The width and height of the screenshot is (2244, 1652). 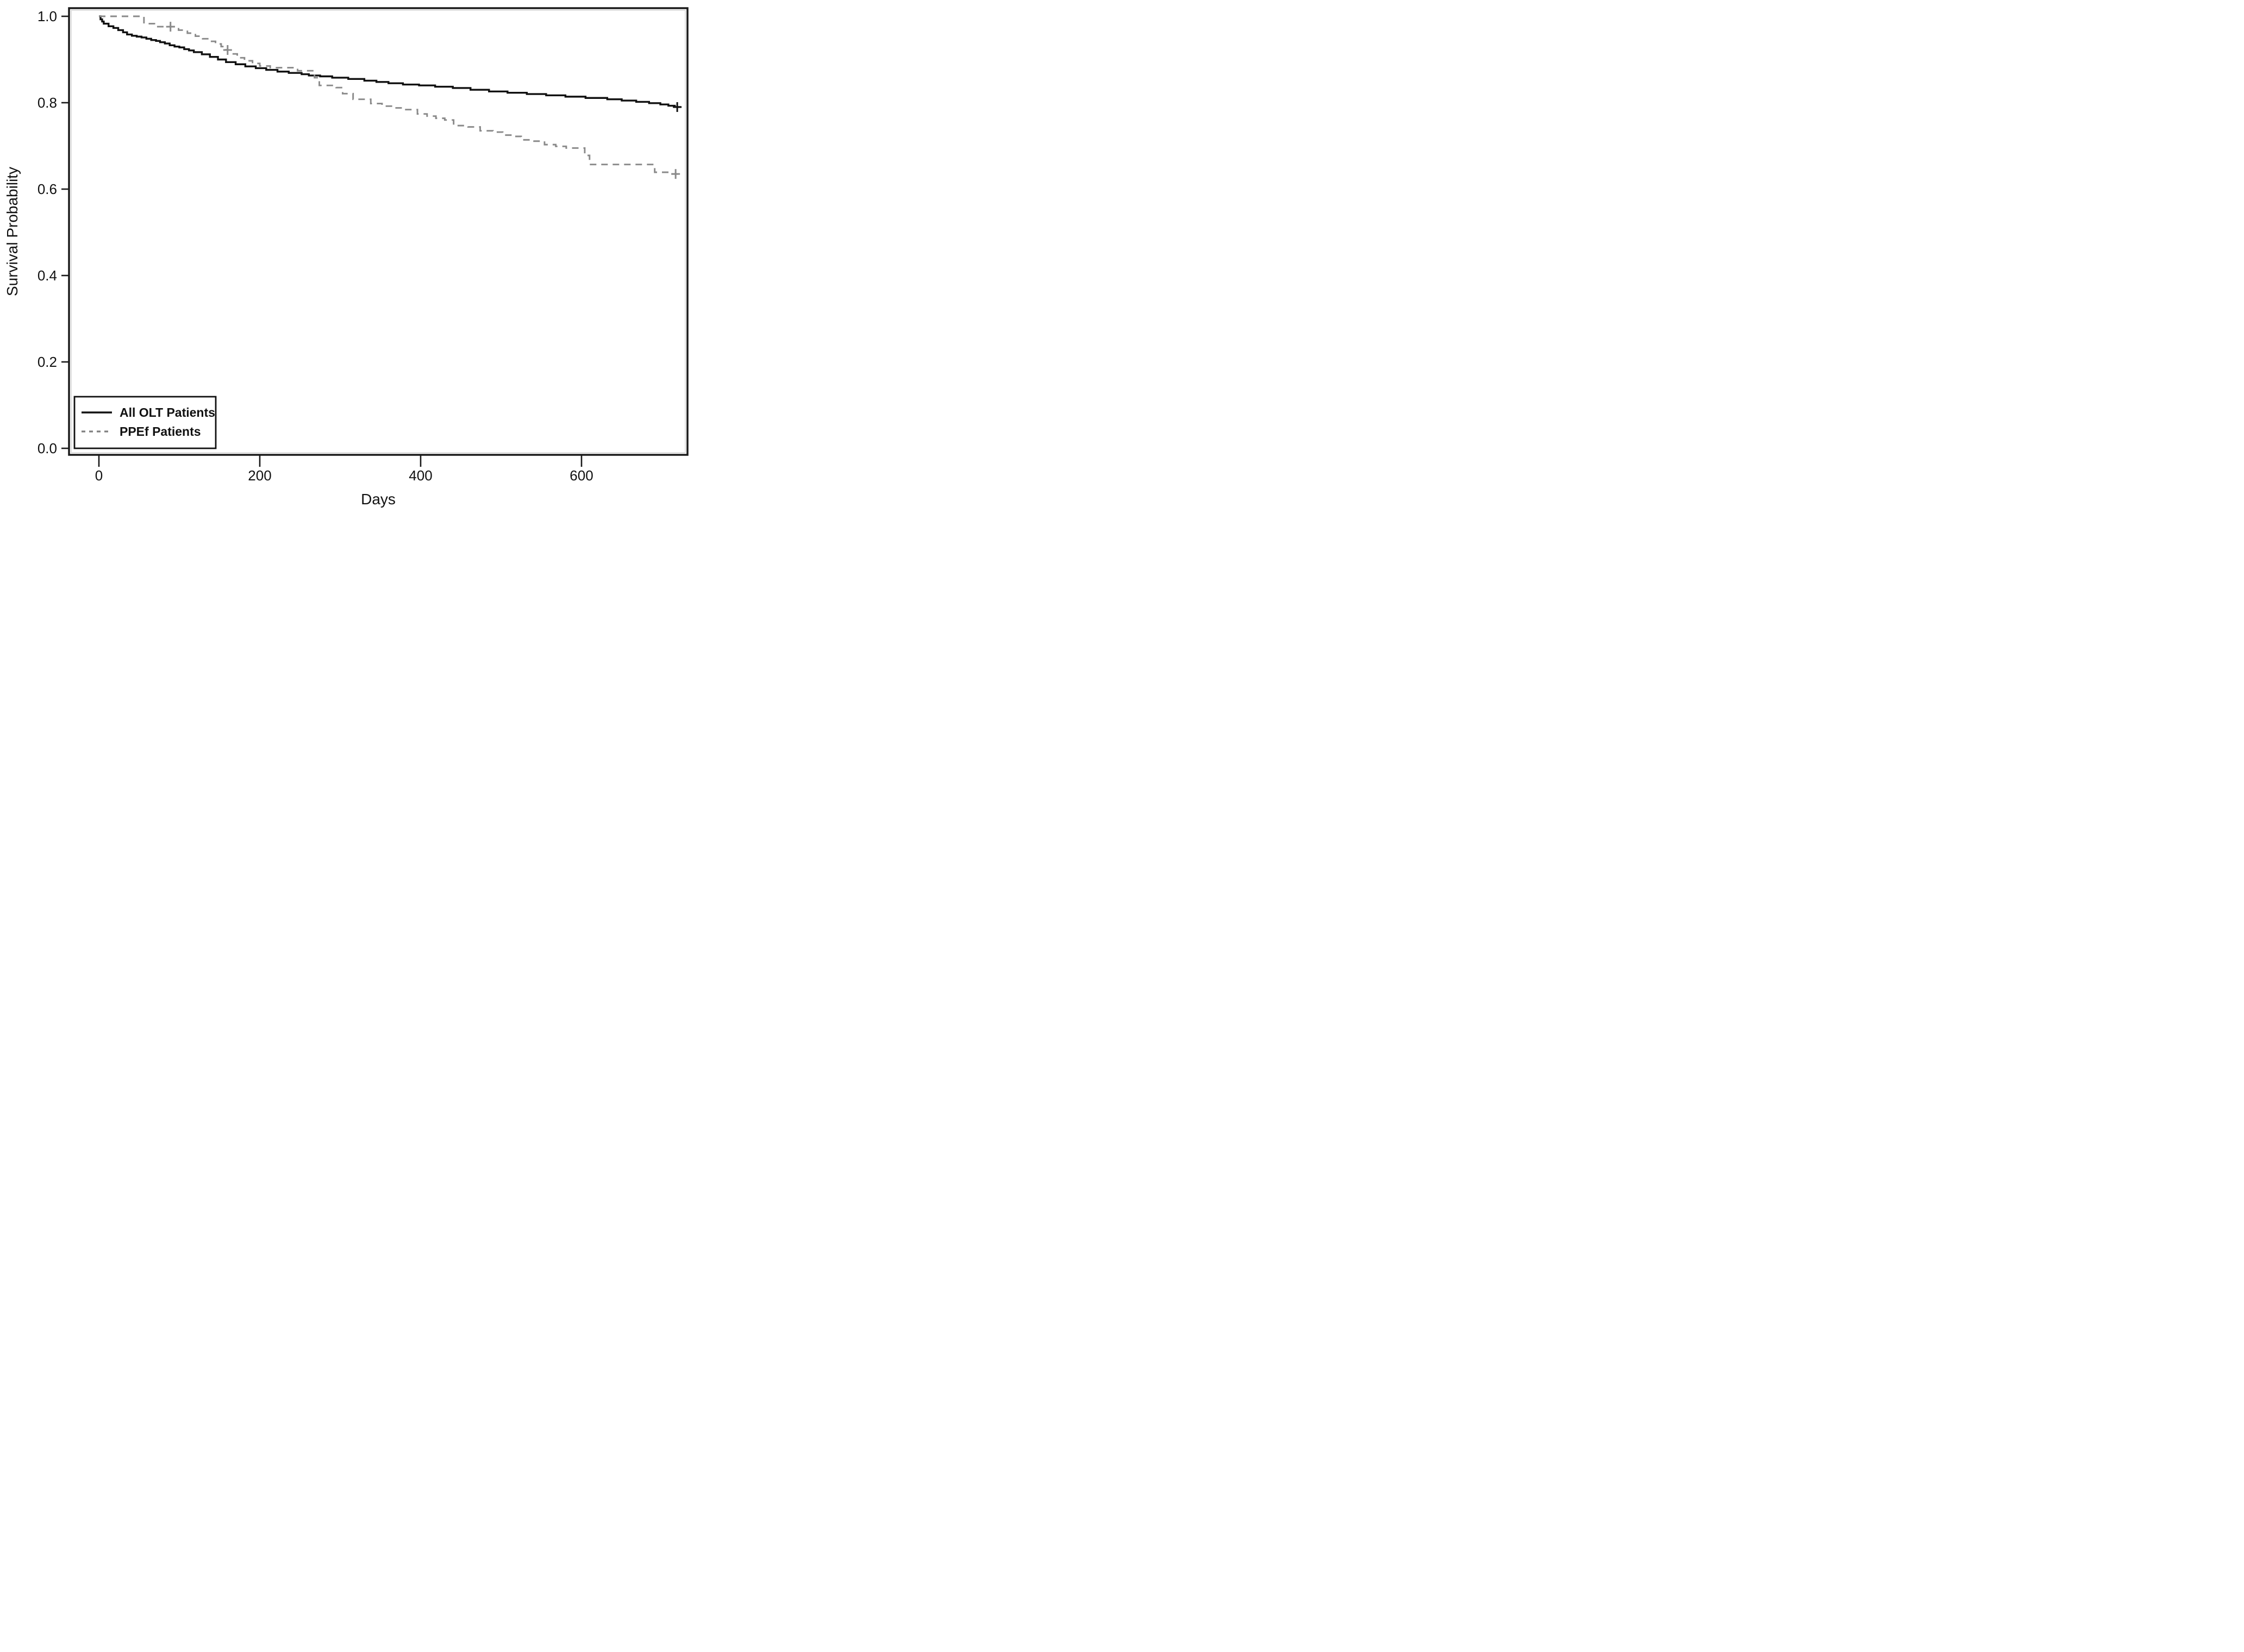 I want to click on legend-box, so click(x=145, y=422).